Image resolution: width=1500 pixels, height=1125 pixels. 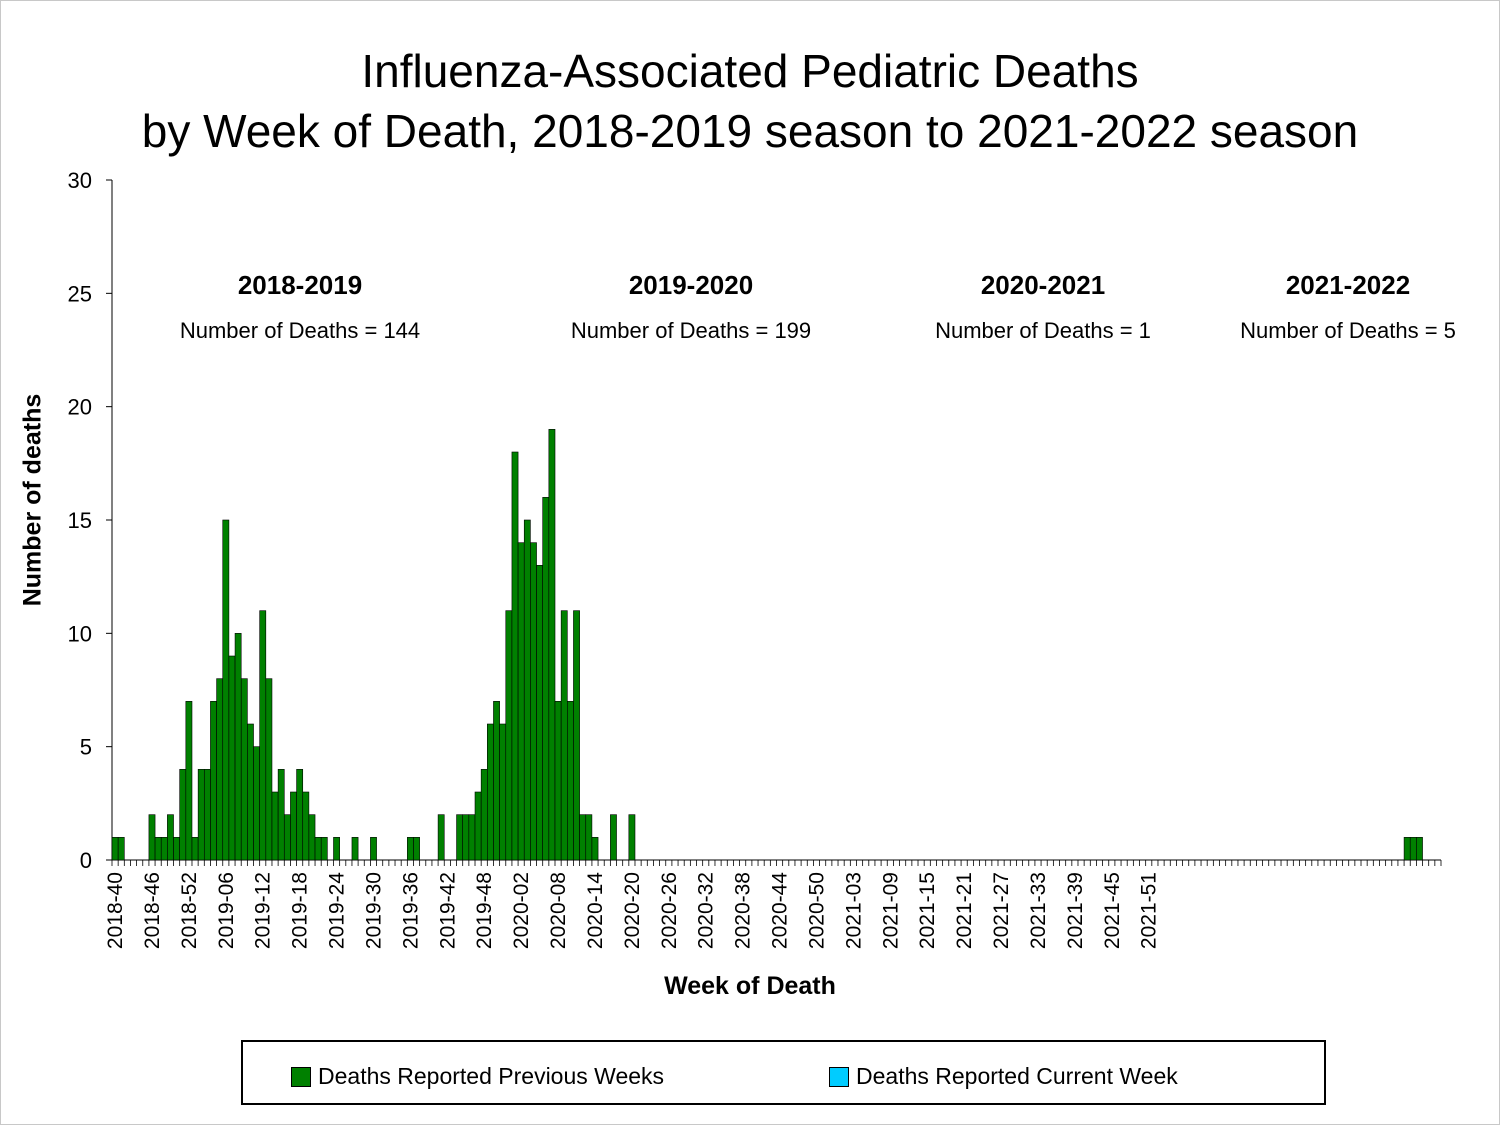 I want to click on x-tick-label: 2019-12, so click(x=263, y=910).